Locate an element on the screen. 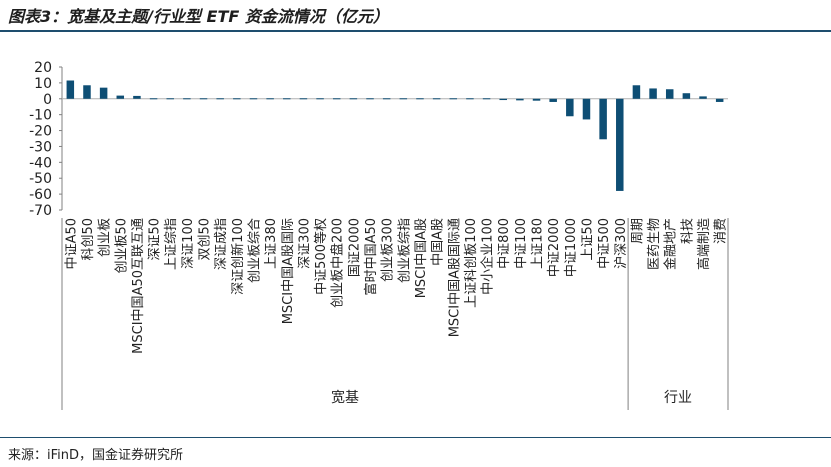 The image size is (831, 467). category-label: 中证A50 is located at coordinates (71, 243).